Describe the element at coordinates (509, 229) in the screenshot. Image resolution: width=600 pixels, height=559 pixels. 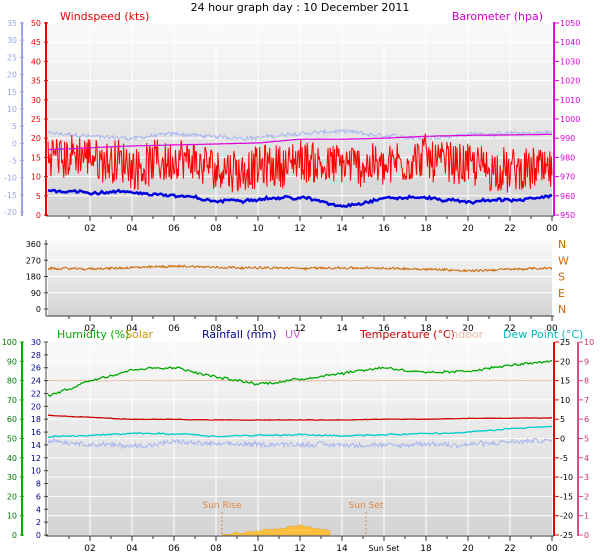
I see `wind-x-label: 22` at that location.